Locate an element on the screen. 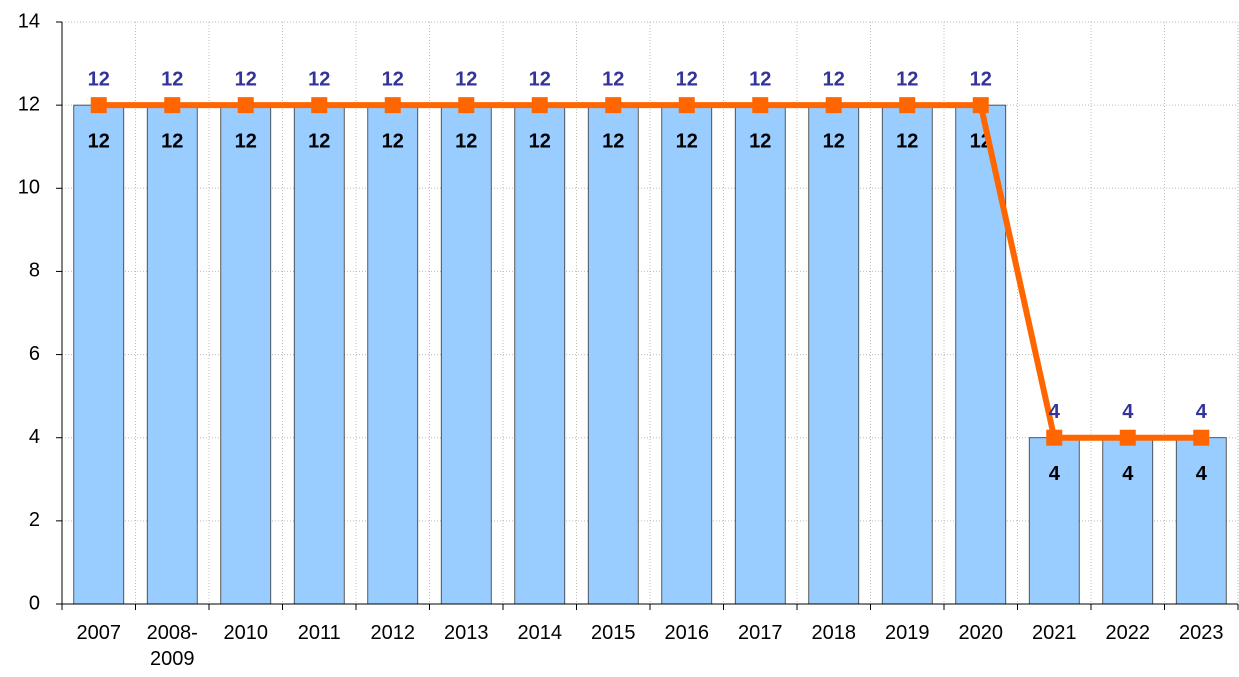 The width and height of the screenshot is (1239, 677). y-tick-label: 14 is located at coordinates (29, 21).